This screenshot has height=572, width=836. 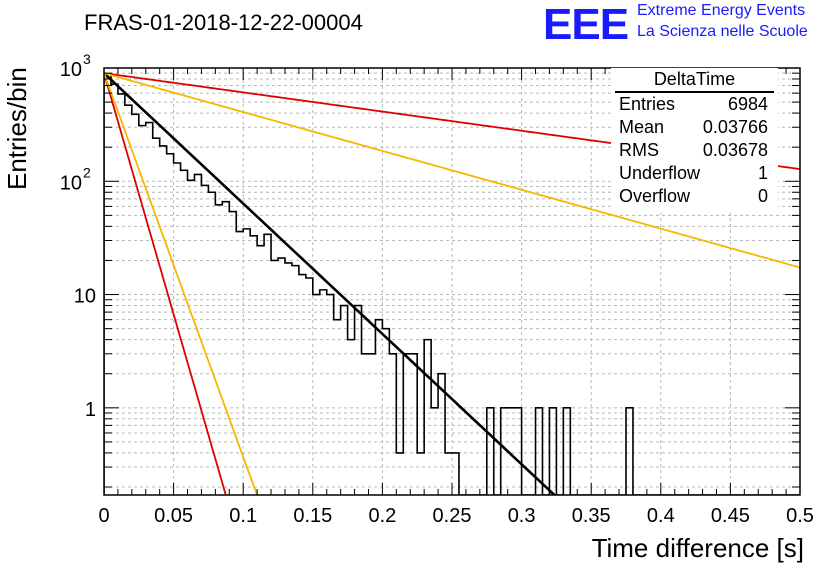 What do you see at coordinates (243, 516) in the screenshot?
I see `x-tick-label: 0.1` at bounding box center [243, 516].